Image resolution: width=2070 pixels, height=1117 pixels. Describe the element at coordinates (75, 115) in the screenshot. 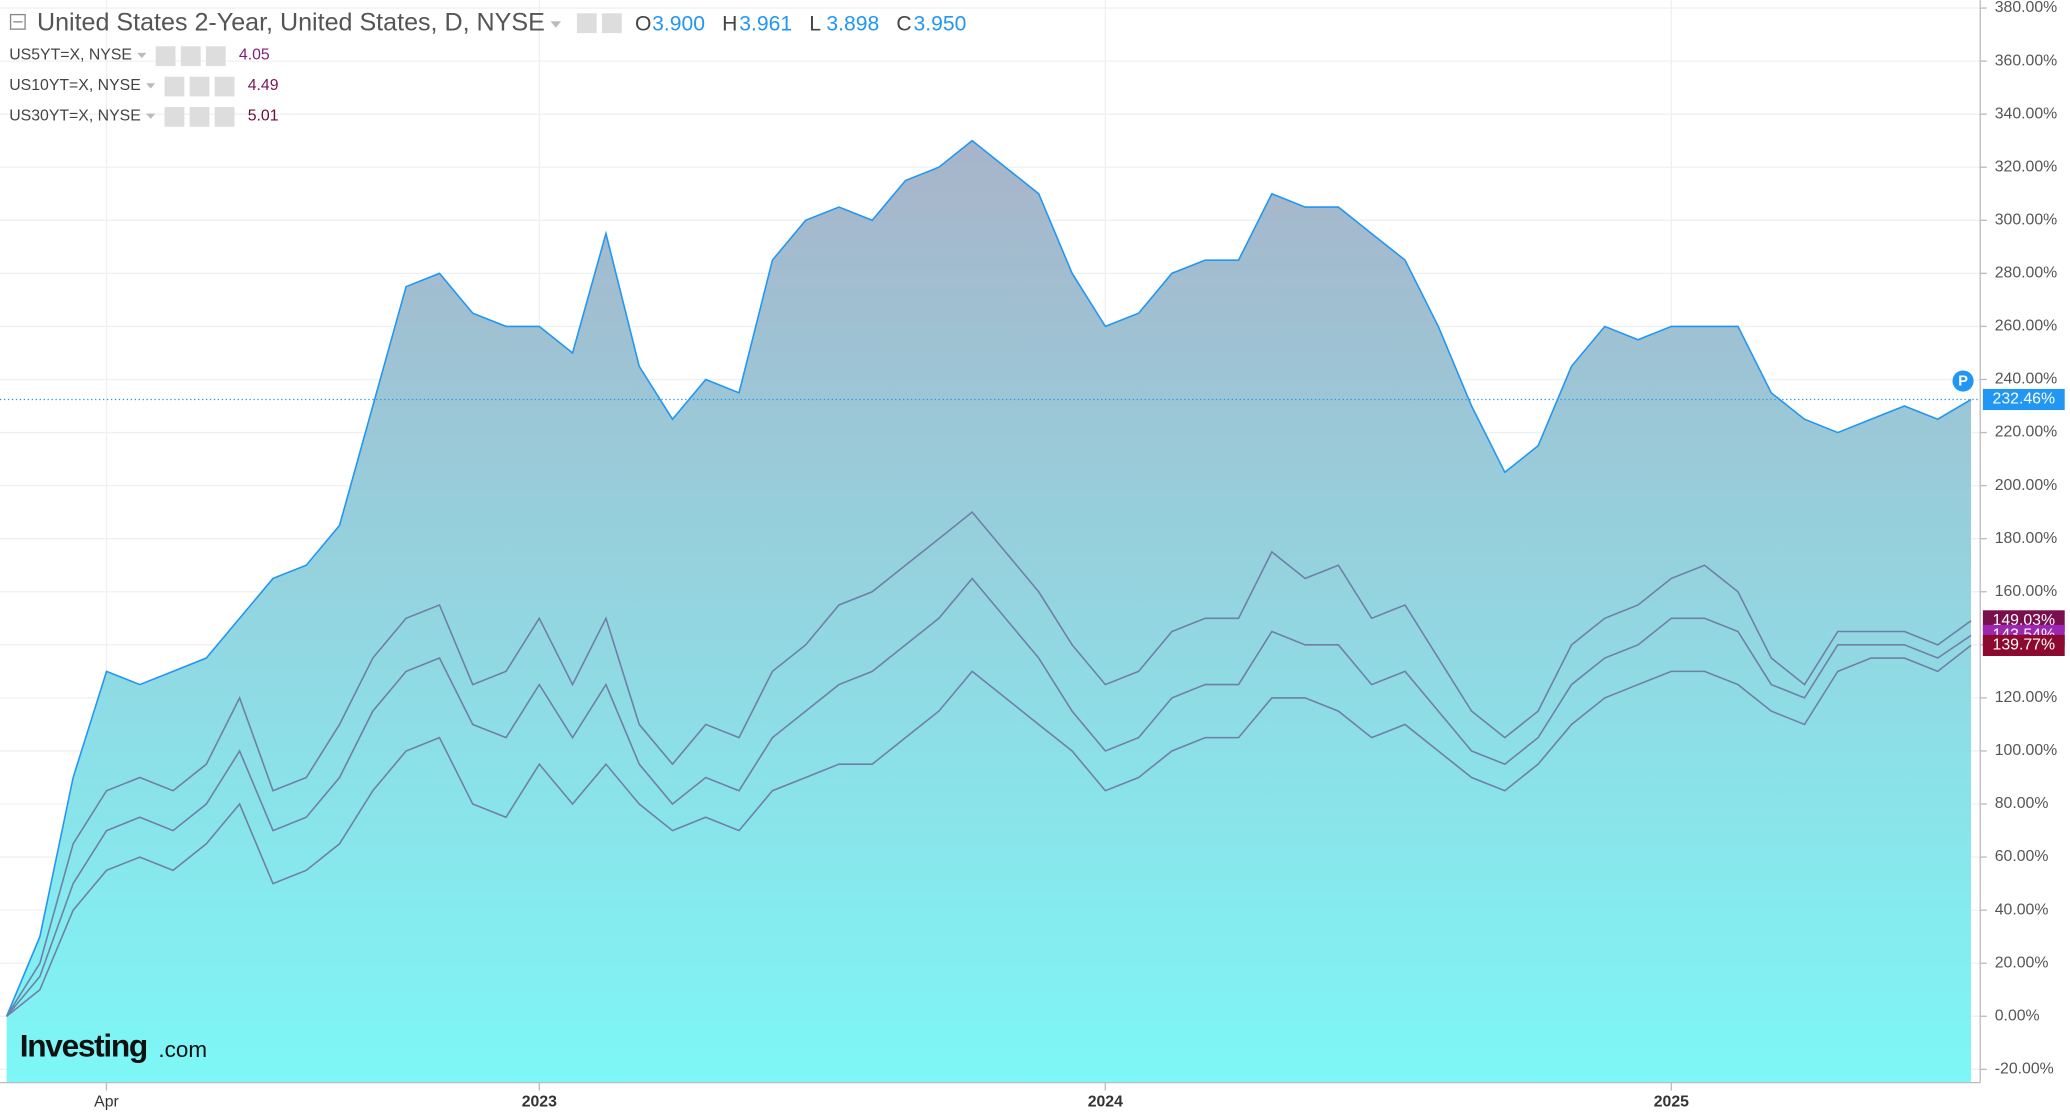

I see `legend-name: US30YT=X, NYSE` at that location.